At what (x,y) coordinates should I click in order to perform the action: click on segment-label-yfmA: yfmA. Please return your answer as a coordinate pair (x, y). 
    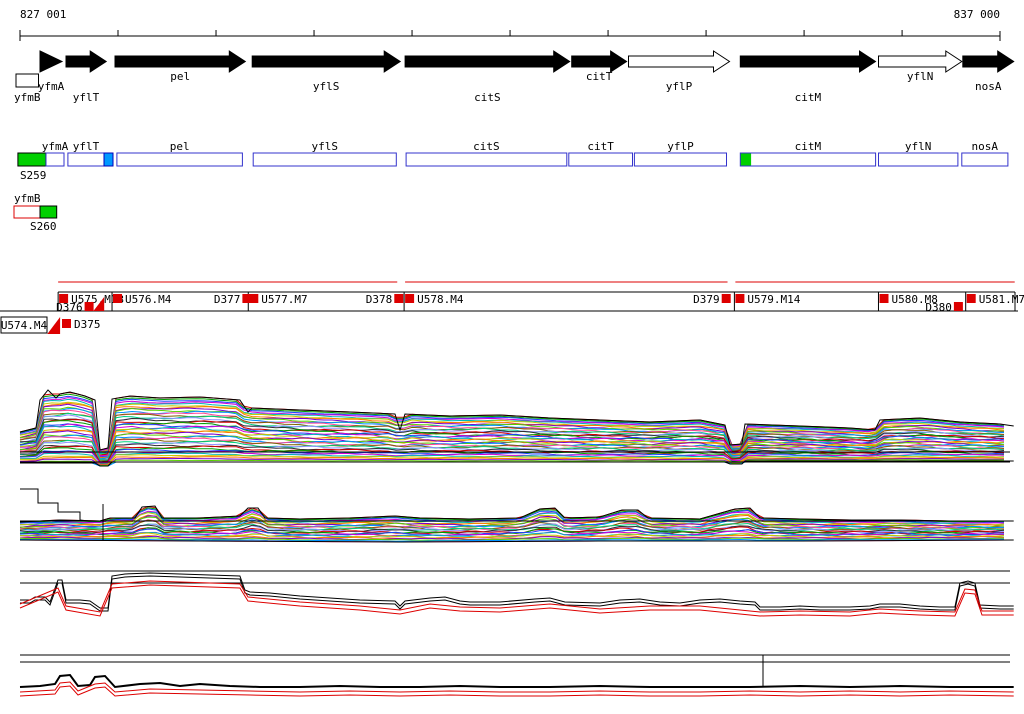
    Looking at the image, I should click on (55, 146).